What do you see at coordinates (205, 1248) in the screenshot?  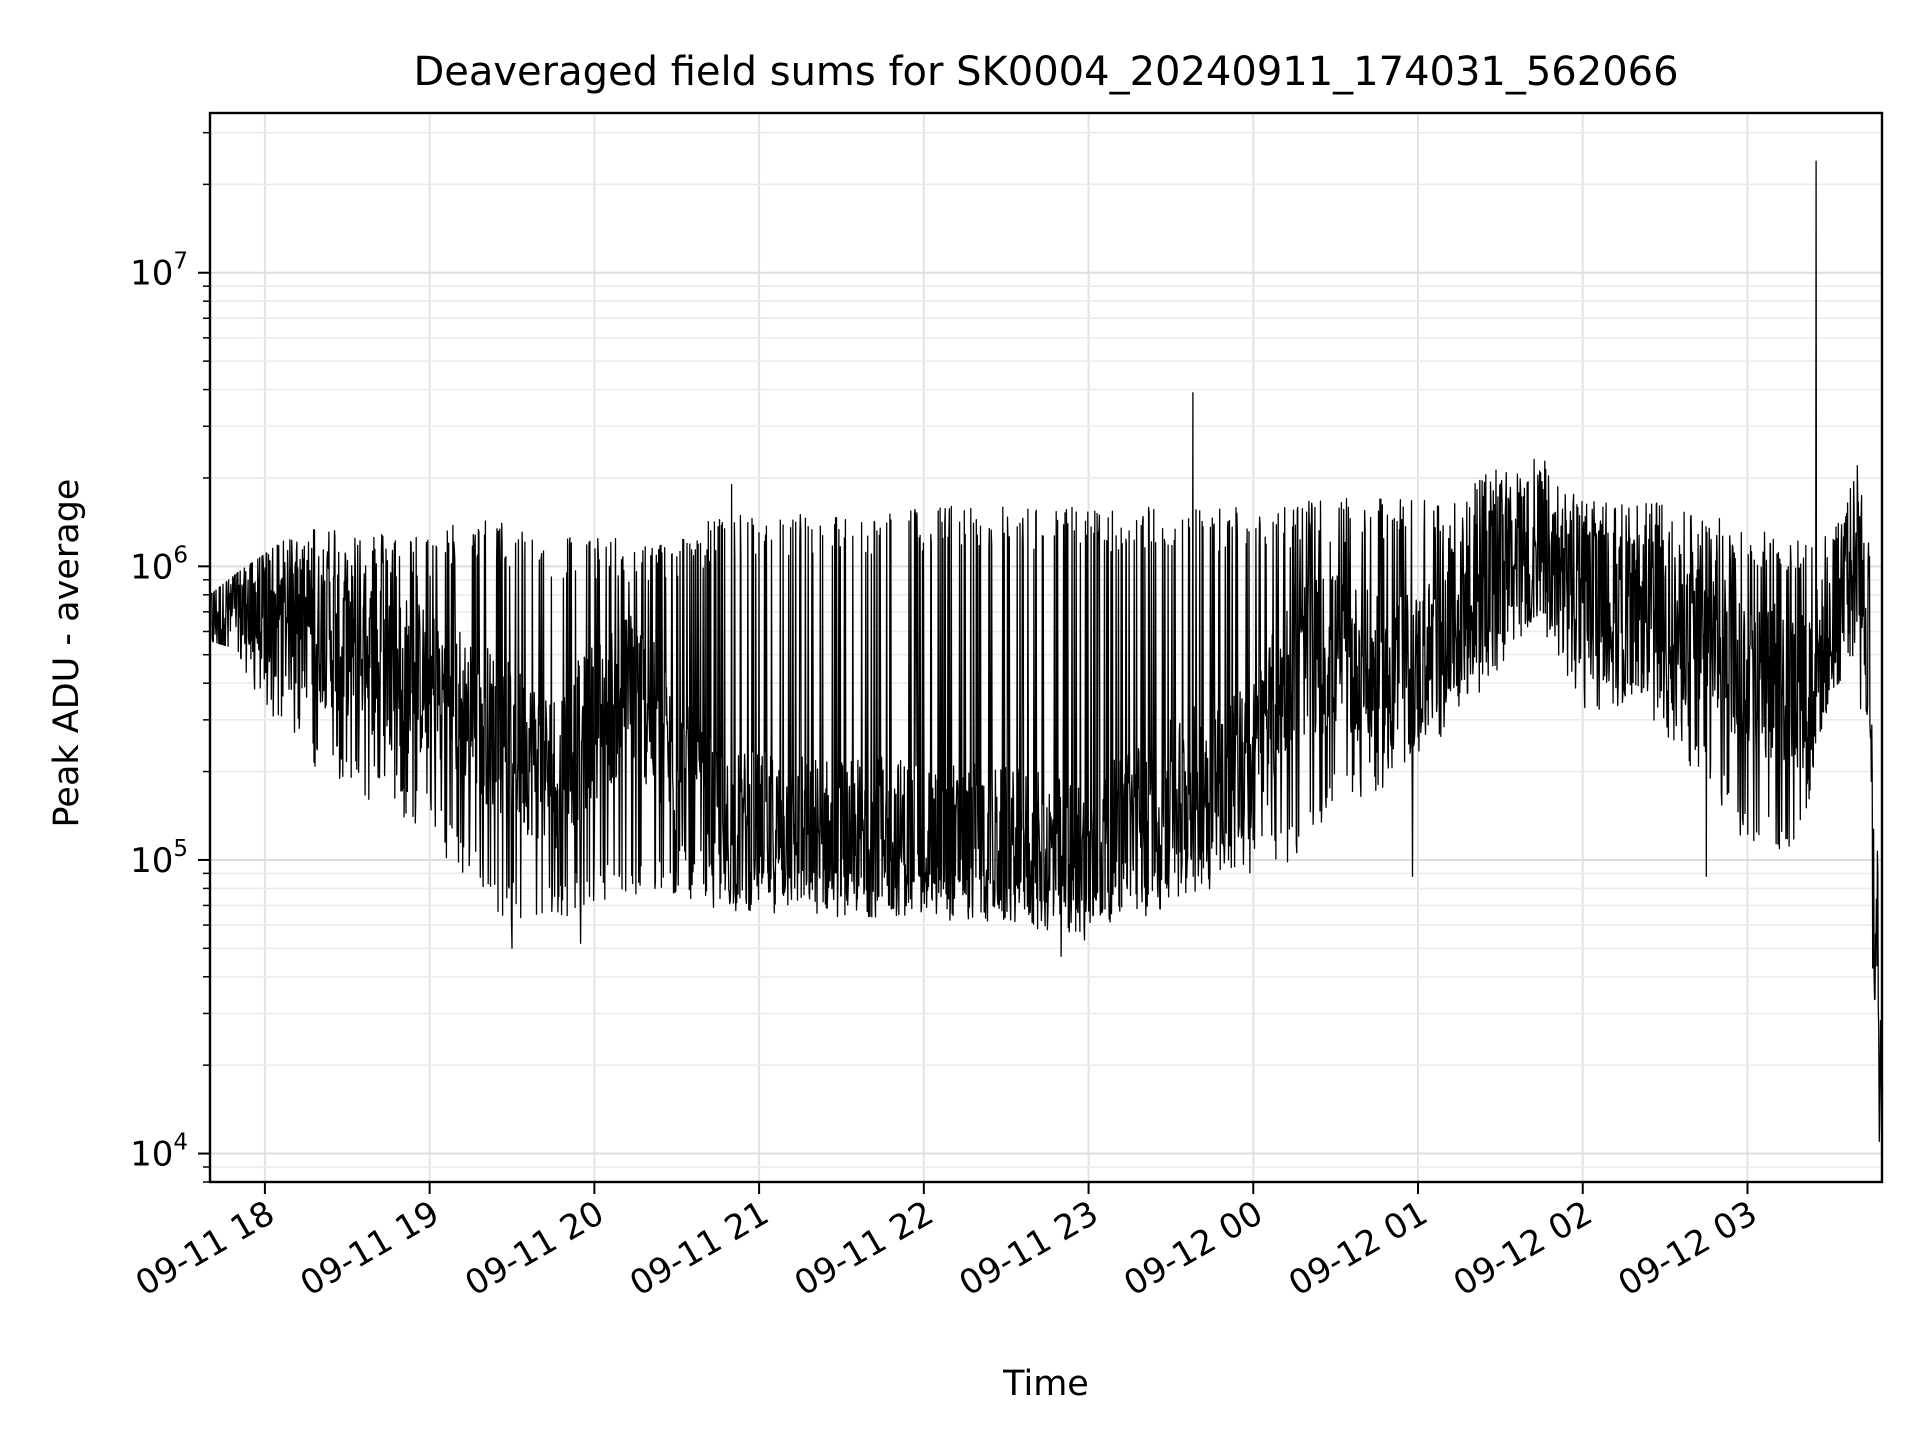 I see `x-tick-label: 09-11 18` at bounding box center [205, 1248].